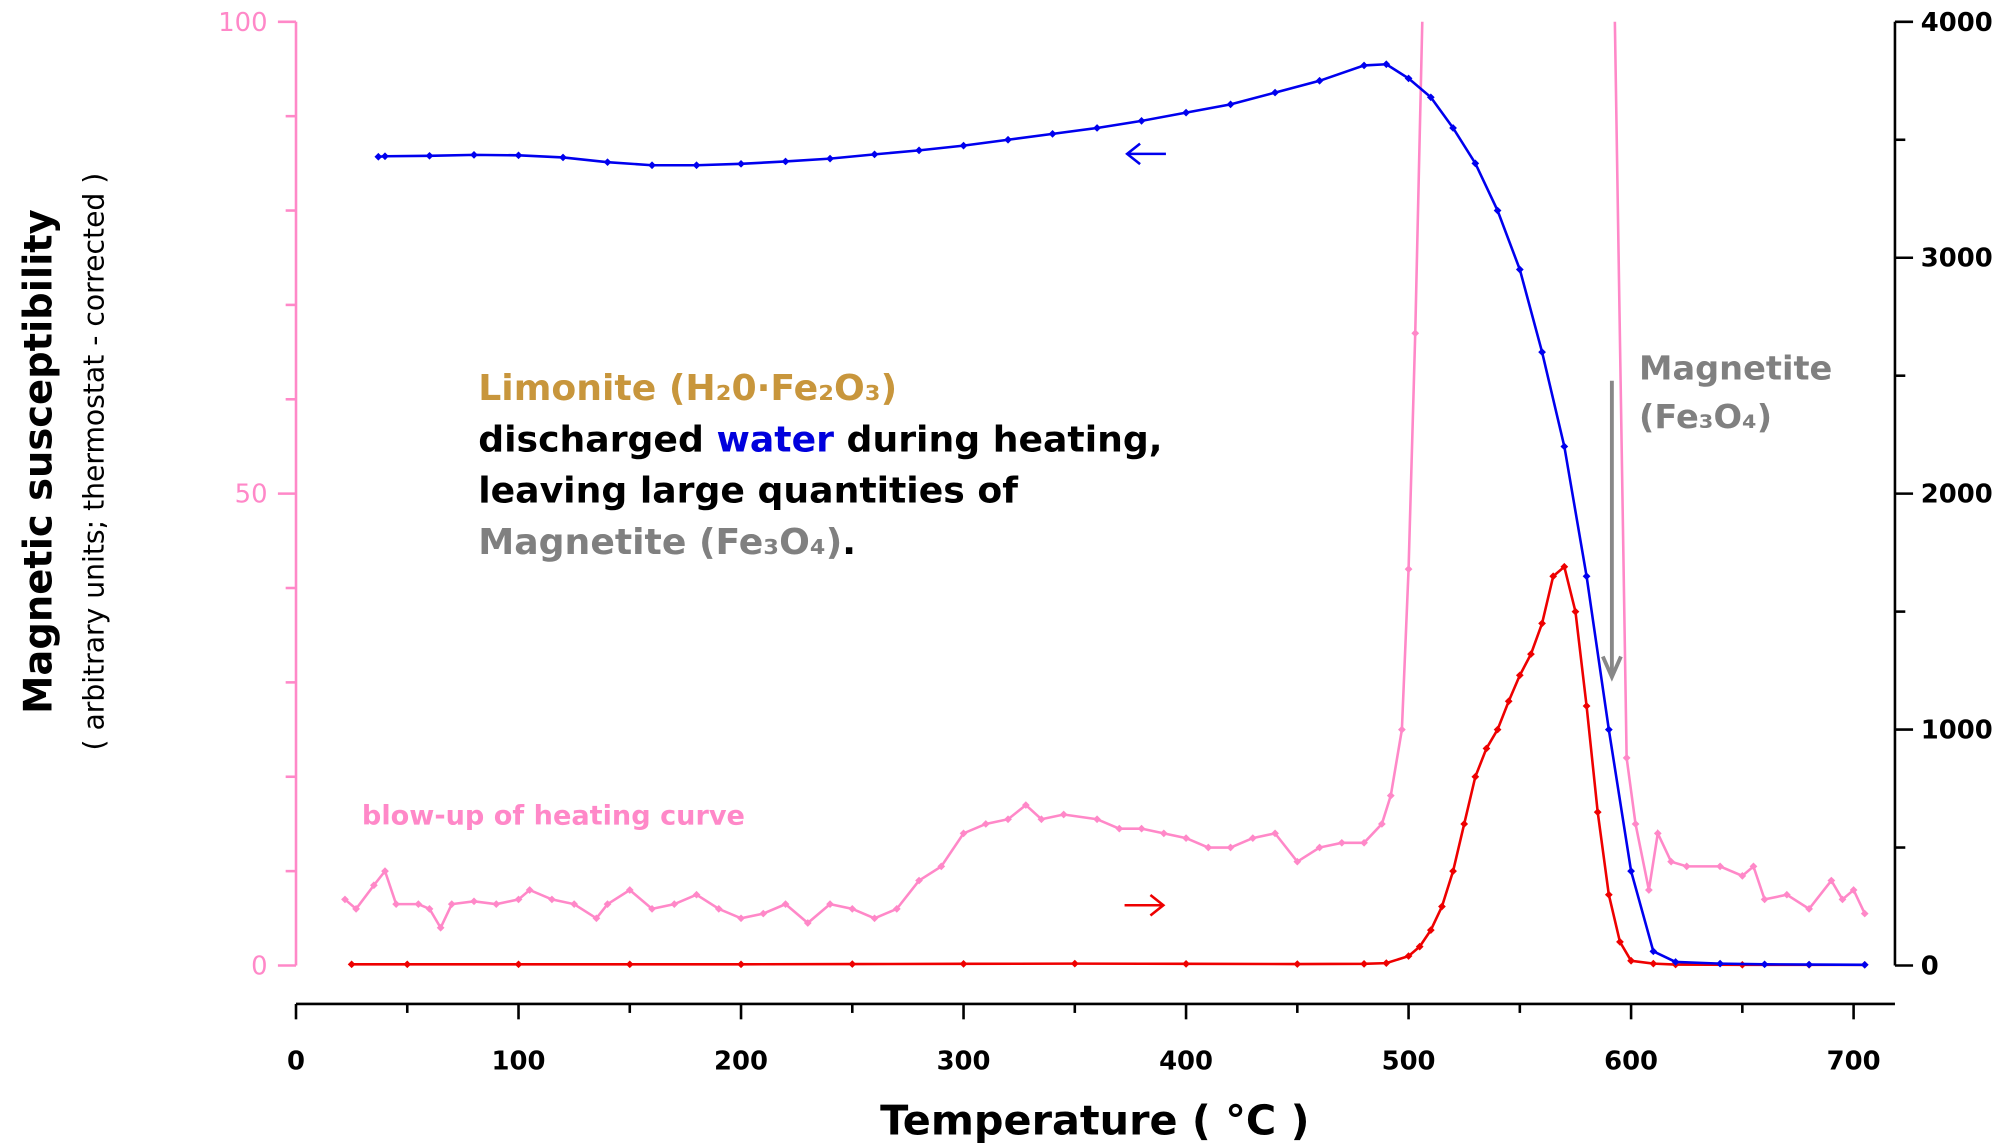 This screenshot has height=1145, width=2010. Describe the element at coordinates (1957, 731) in the screenshot. I see `y2-tick-label: 1000` at that location.